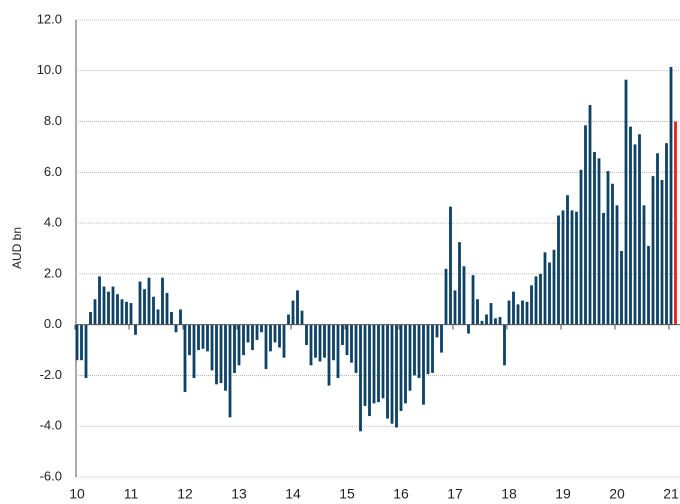  Describe the element at coordinates (53, 323) in the screenshot. I see `y-tick-label: 0.0` at that location.